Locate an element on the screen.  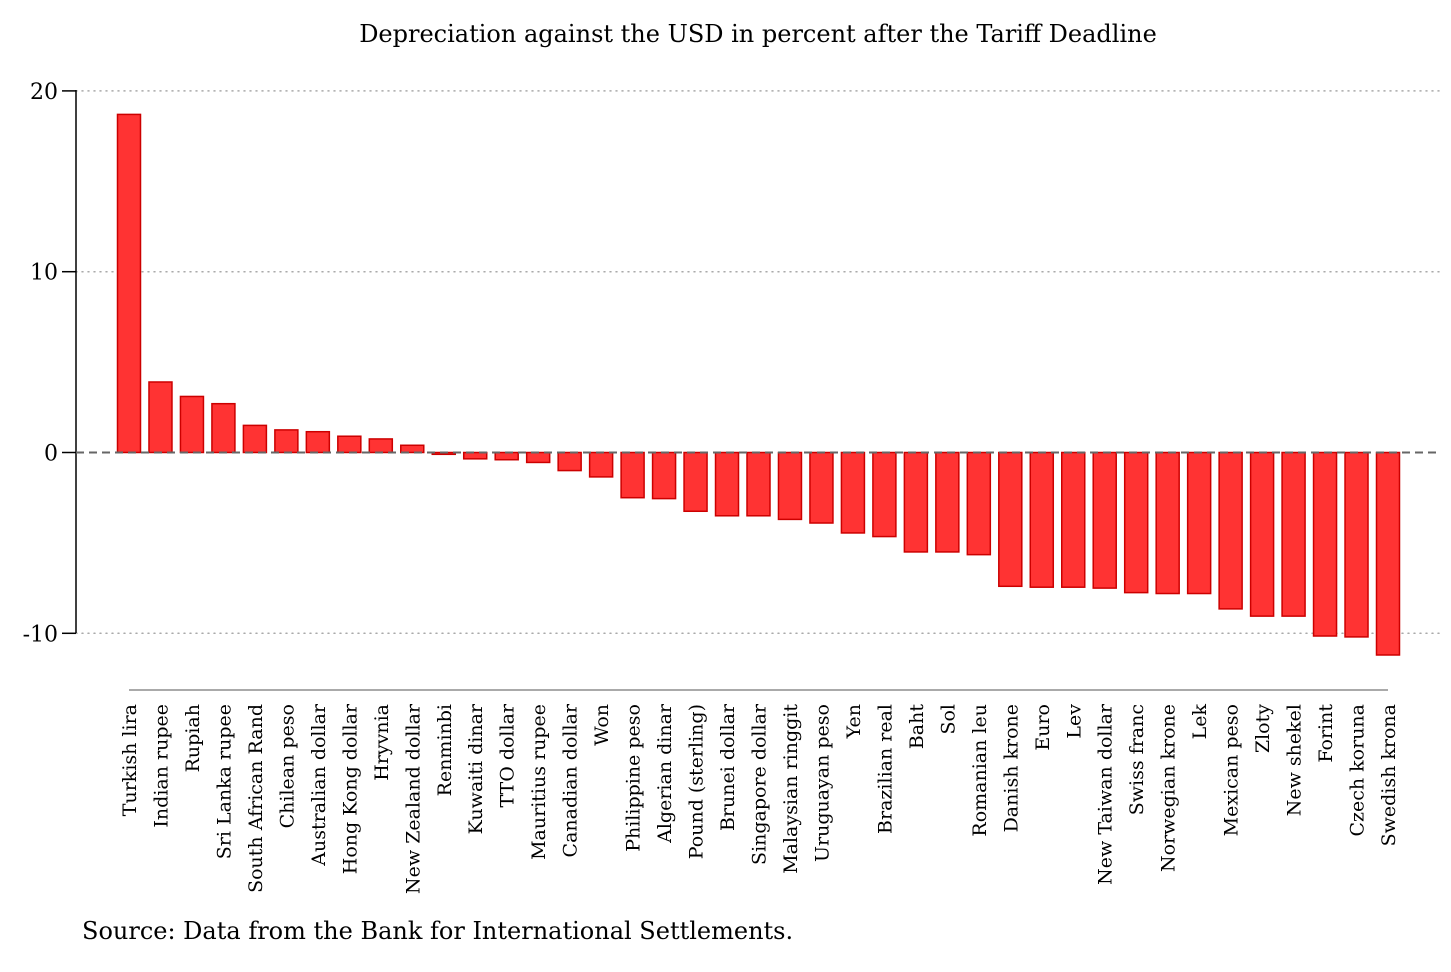
x-tick-label: Mauritius rupee is located at coordinates (539, 782).